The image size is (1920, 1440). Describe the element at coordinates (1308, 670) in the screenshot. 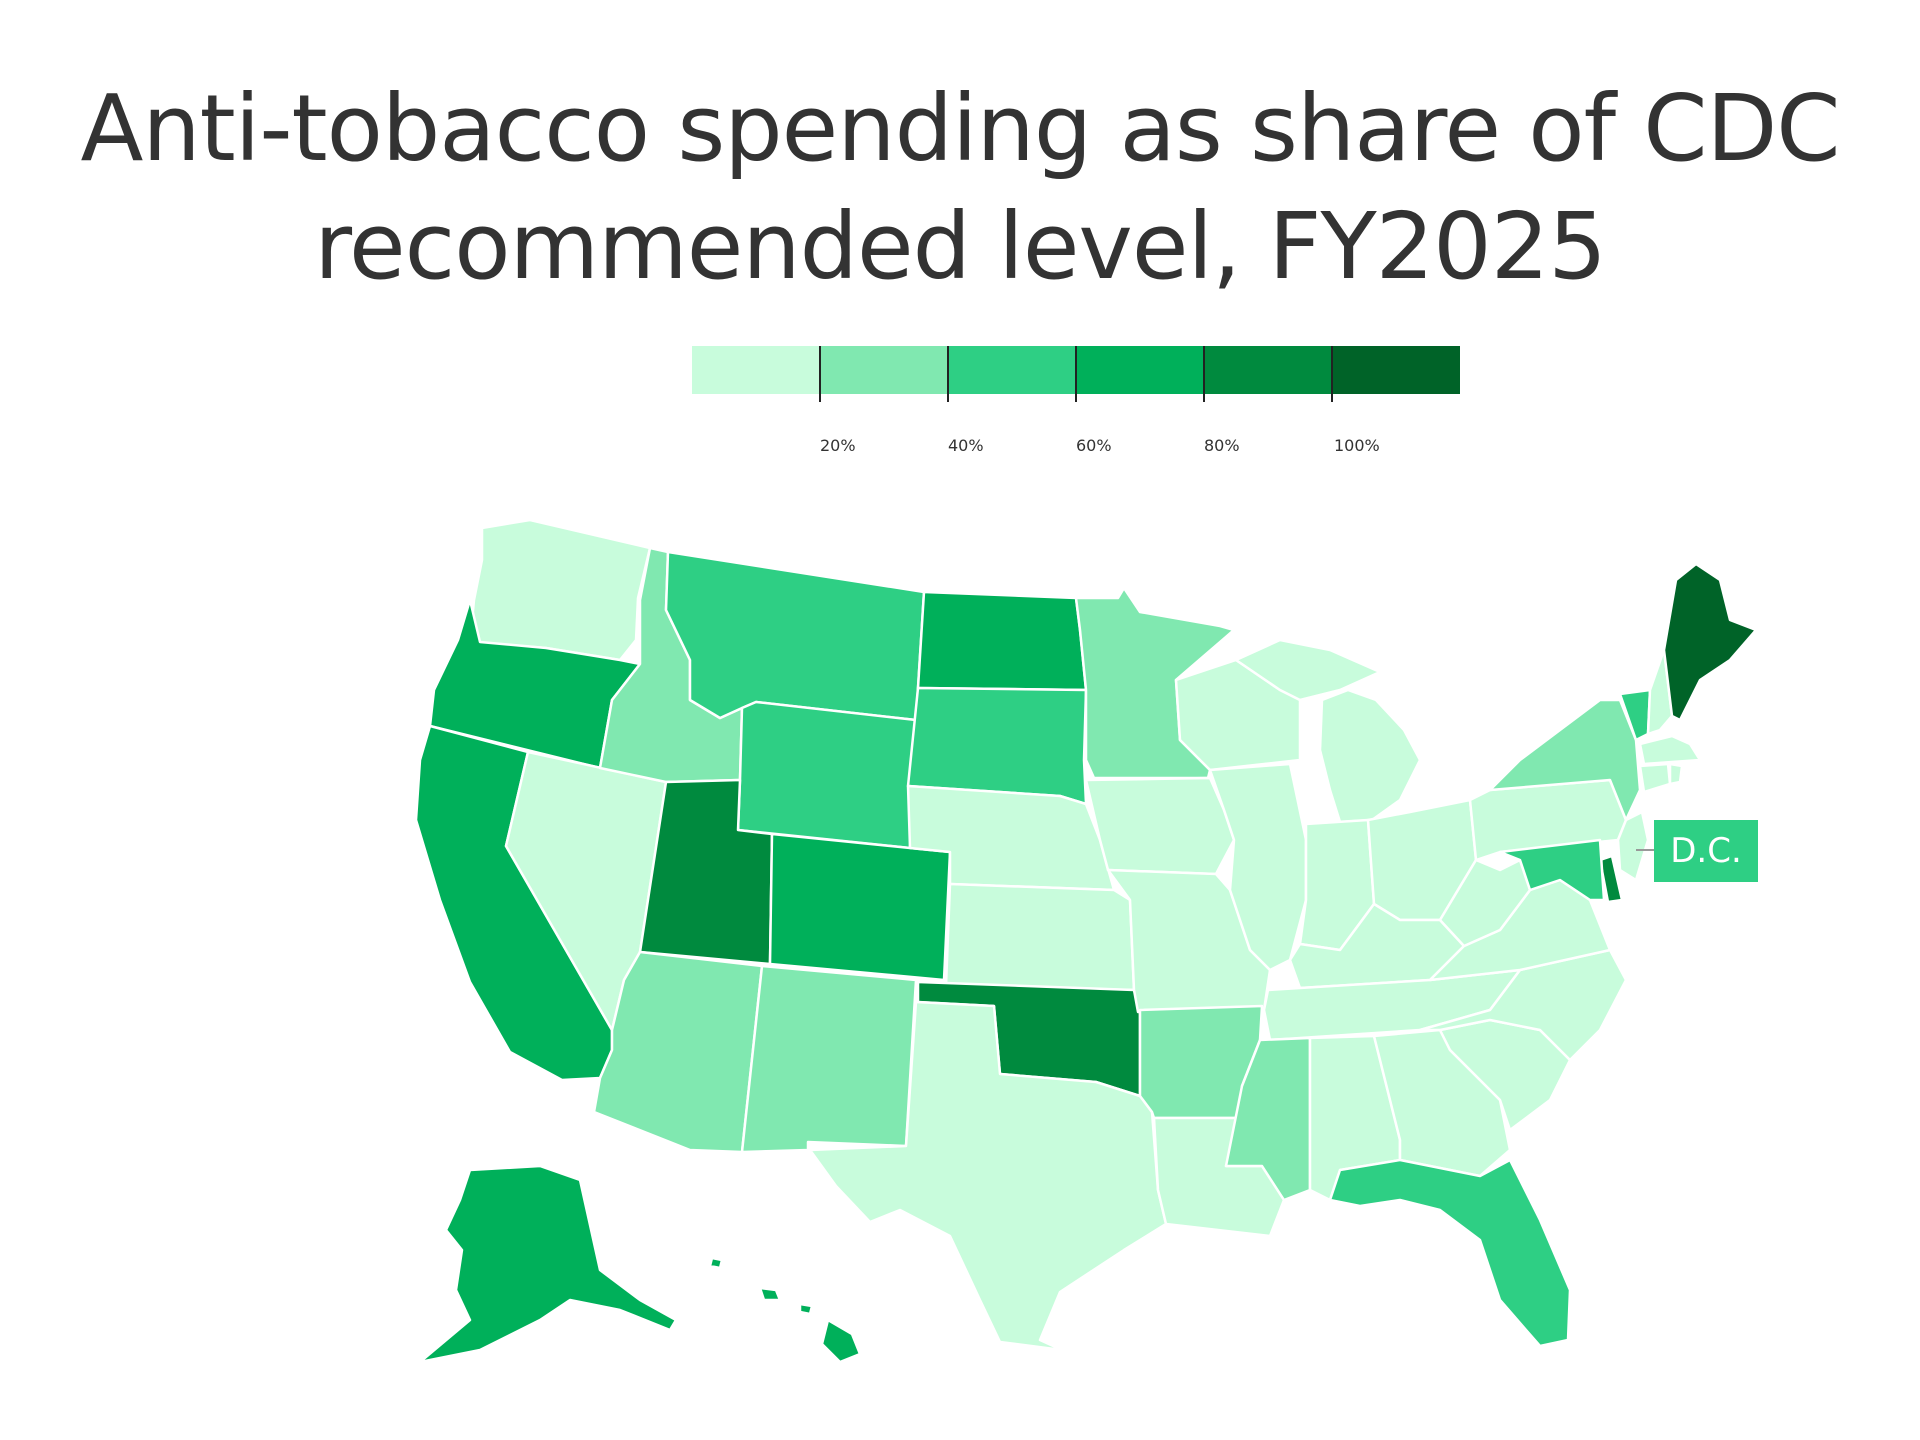

I see `state-MI-UP` at that location.